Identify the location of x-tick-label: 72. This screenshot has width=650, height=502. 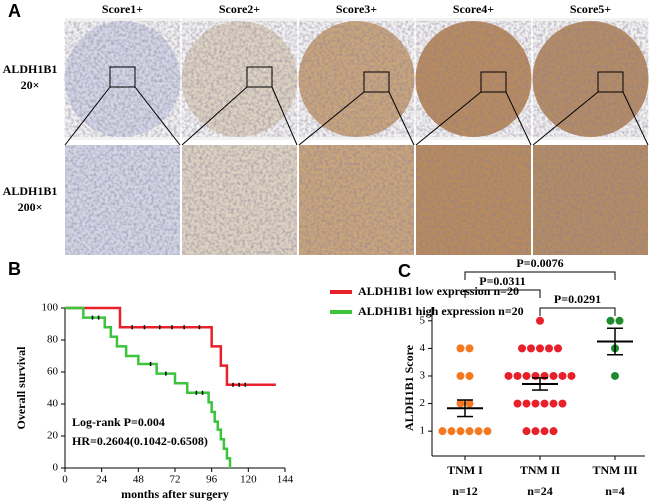
(175, 480).